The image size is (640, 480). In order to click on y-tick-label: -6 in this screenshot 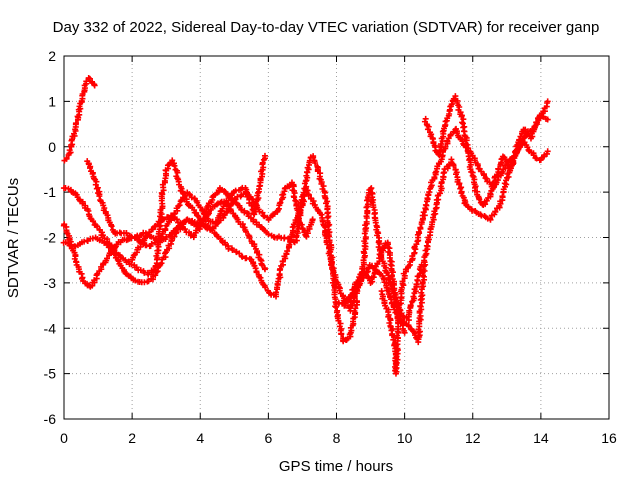, I will do `click(50, 419)`.